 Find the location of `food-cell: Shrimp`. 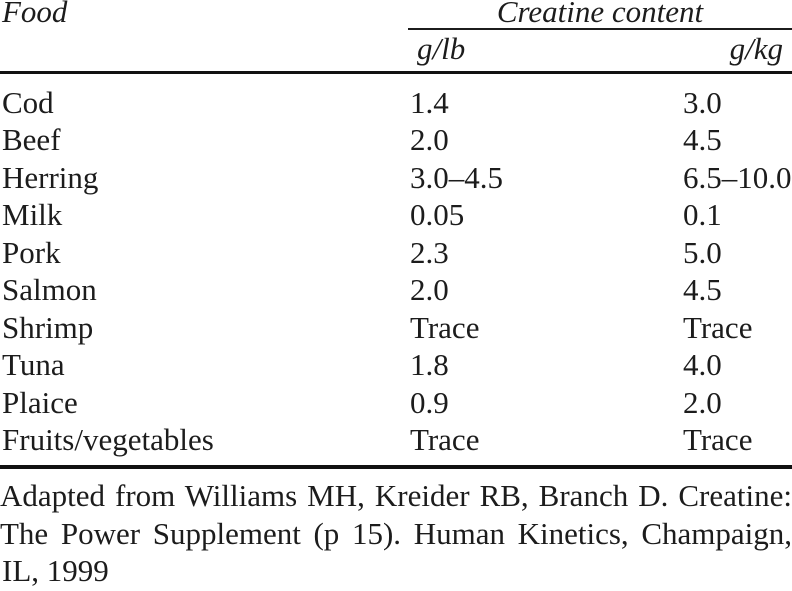

food-cell: Shrimp is located at coordinates (48, 327).